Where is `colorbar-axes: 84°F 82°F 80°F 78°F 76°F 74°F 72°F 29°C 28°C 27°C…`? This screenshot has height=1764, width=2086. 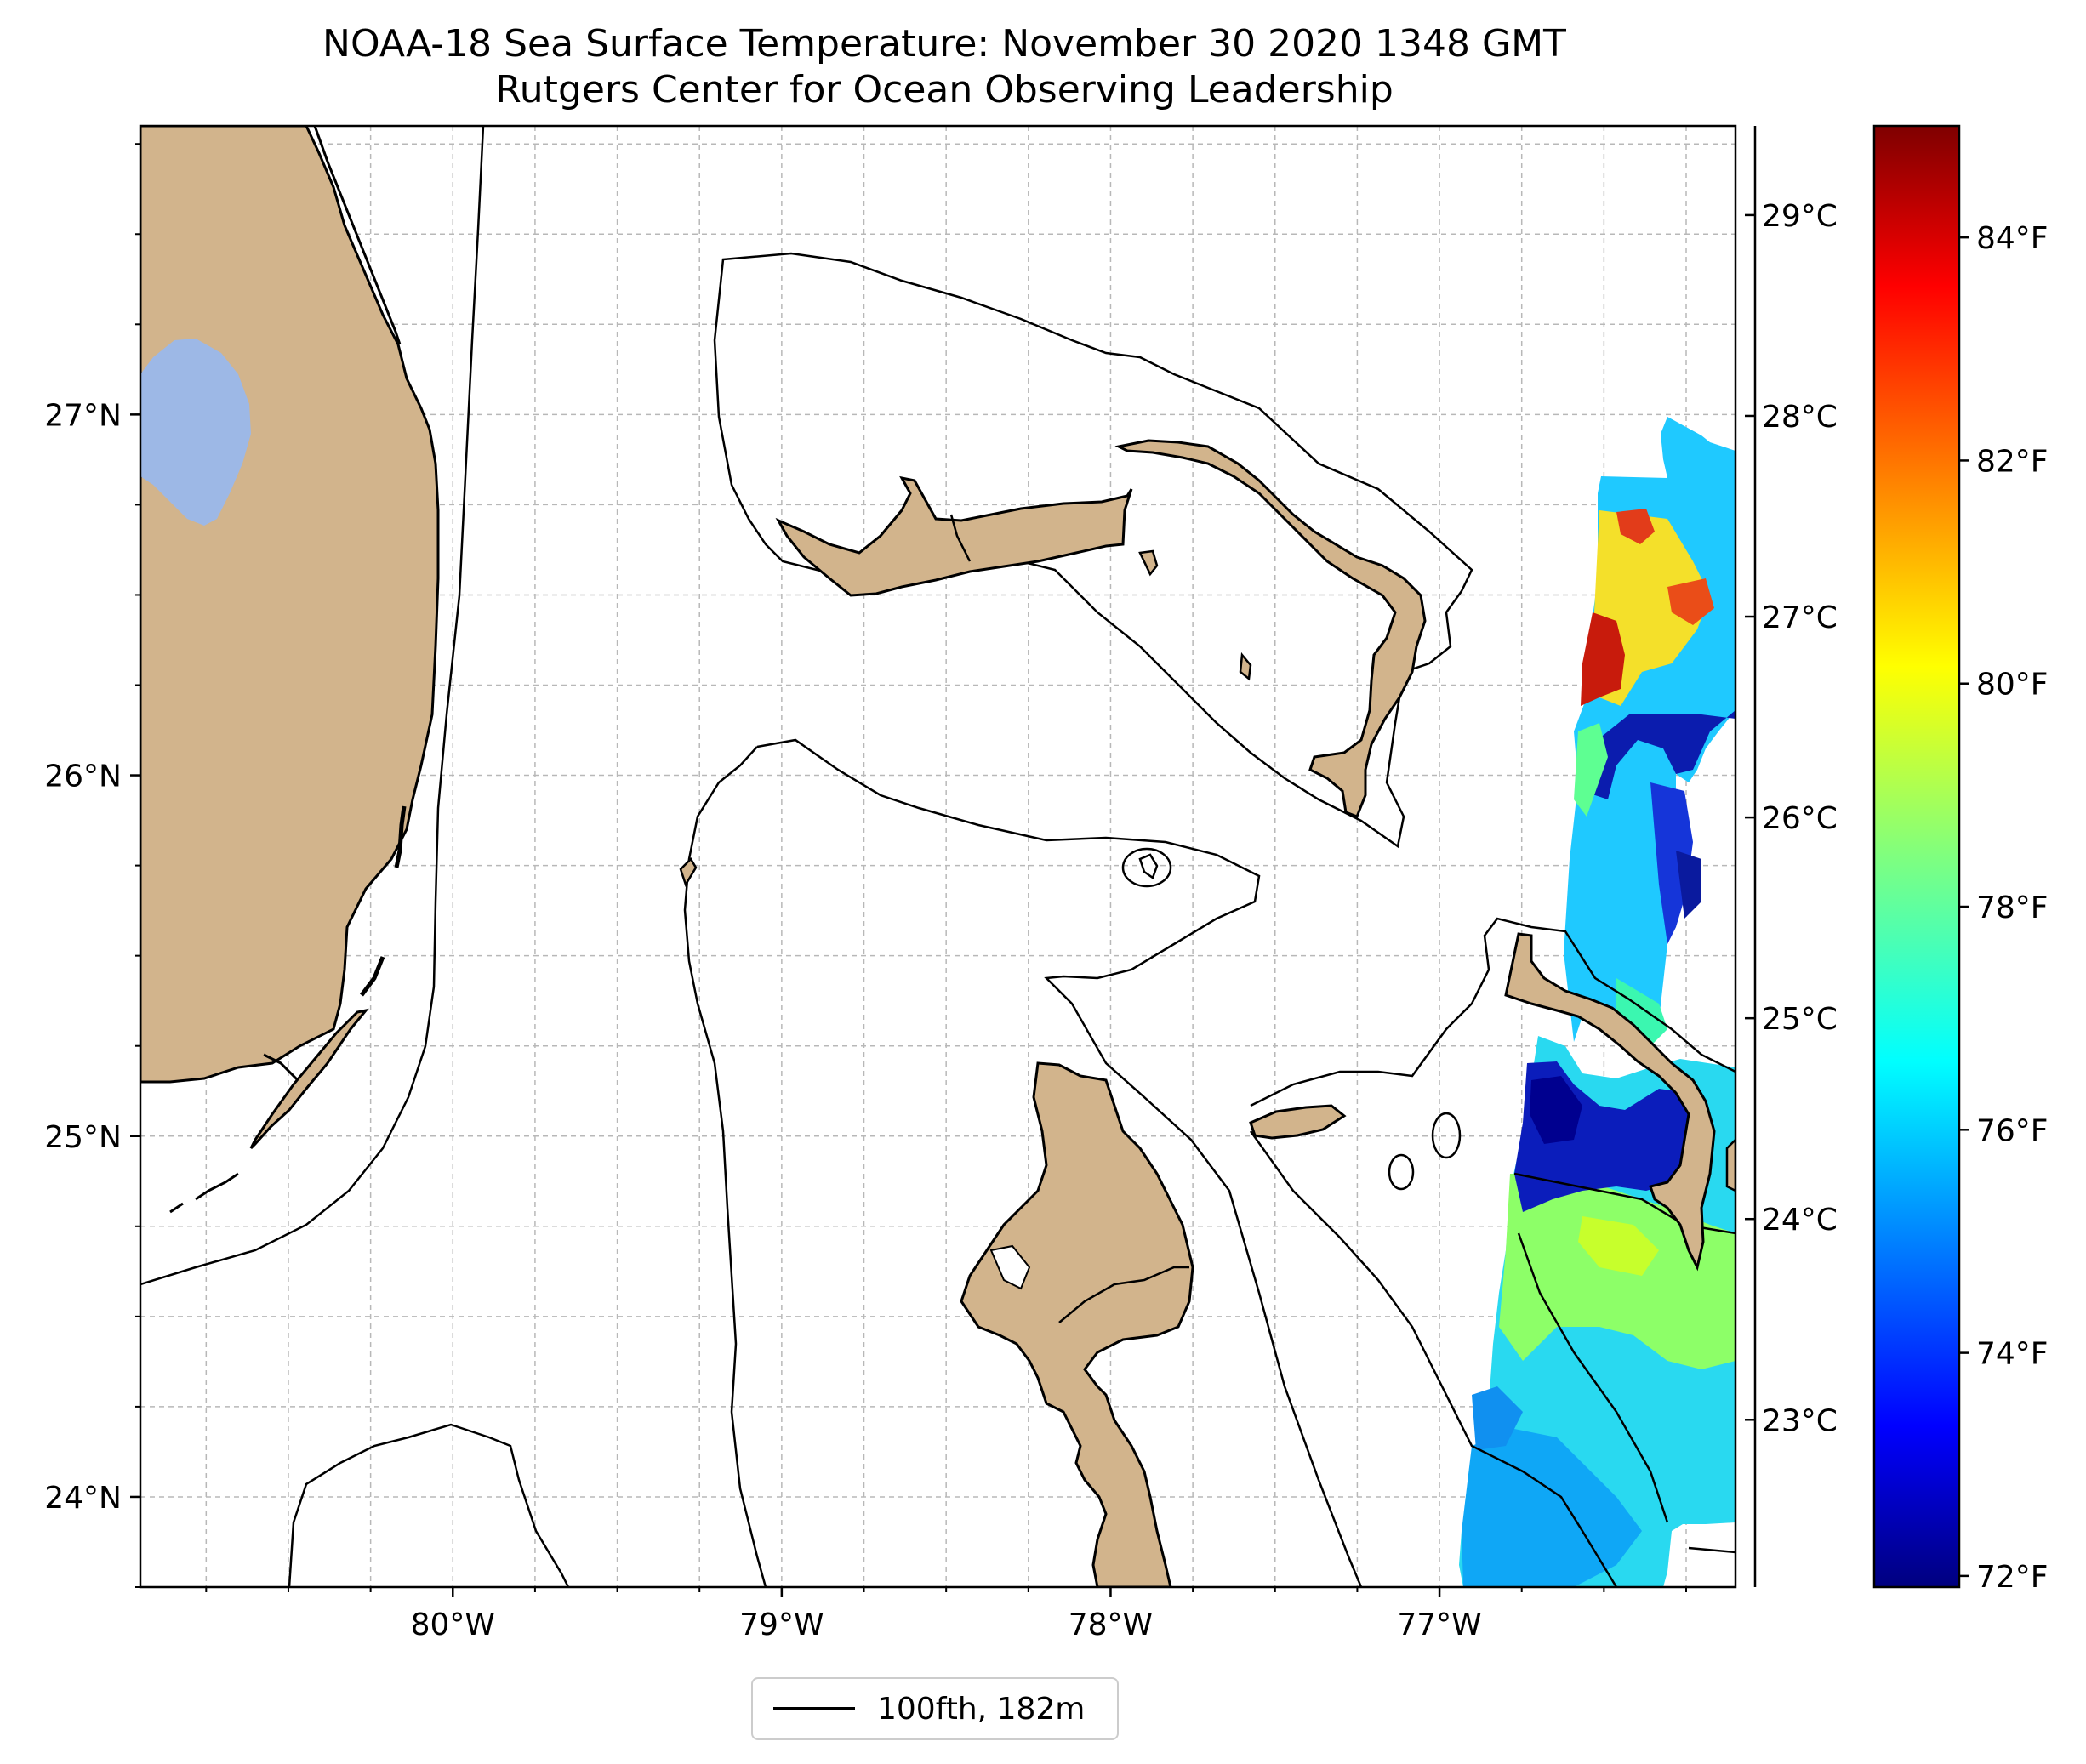
colorbar-axes: 84°F 82°F 80°F 78°F 76°F 74°F 72°F 29°C 28°C 27°C… is located at coordinates (1897, 860).